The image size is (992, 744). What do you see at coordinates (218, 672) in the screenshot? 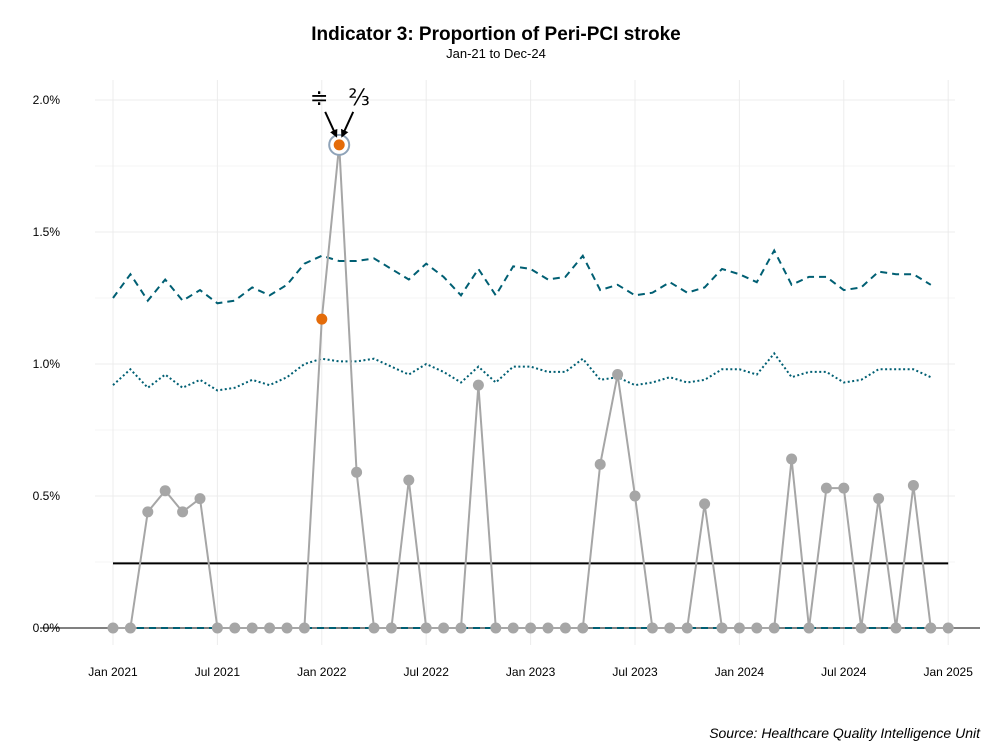
I see `x-tick-label: Jul 2021` at bounding box center [218, 672].